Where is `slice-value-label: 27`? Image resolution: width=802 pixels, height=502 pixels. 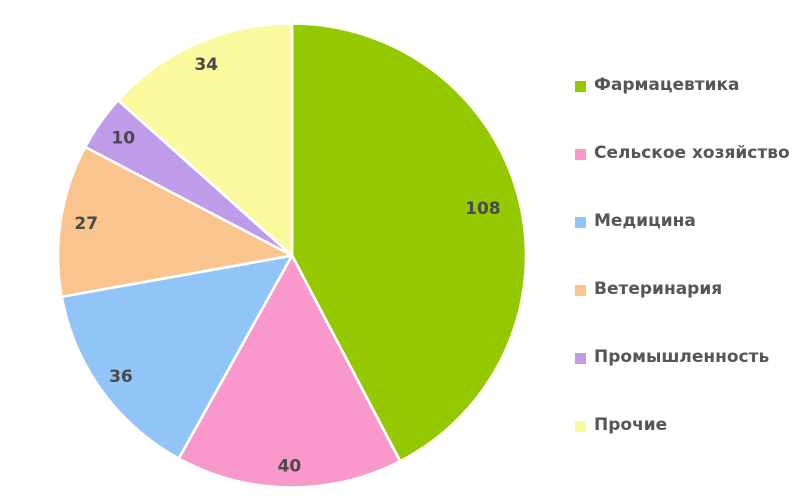
slice-value-label: 27 is located at coordinates (86, 224).